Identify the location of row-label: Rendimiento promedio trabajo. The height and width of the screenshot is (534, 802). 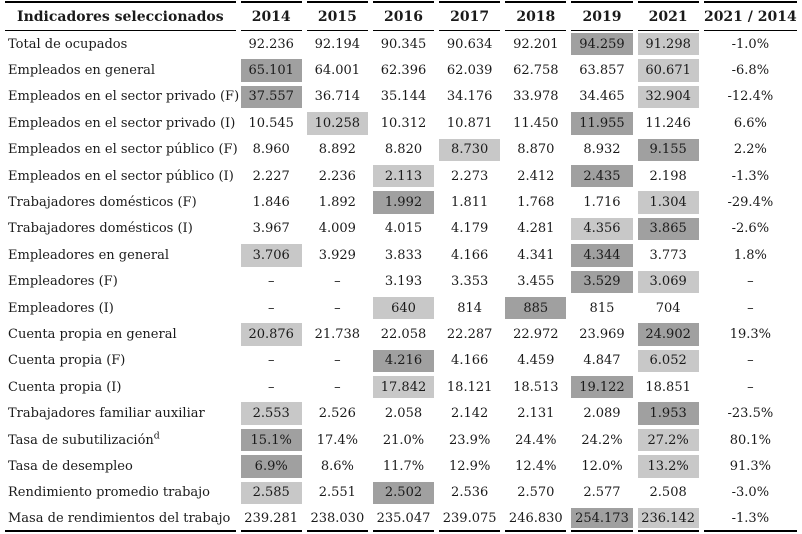
(109, 493).